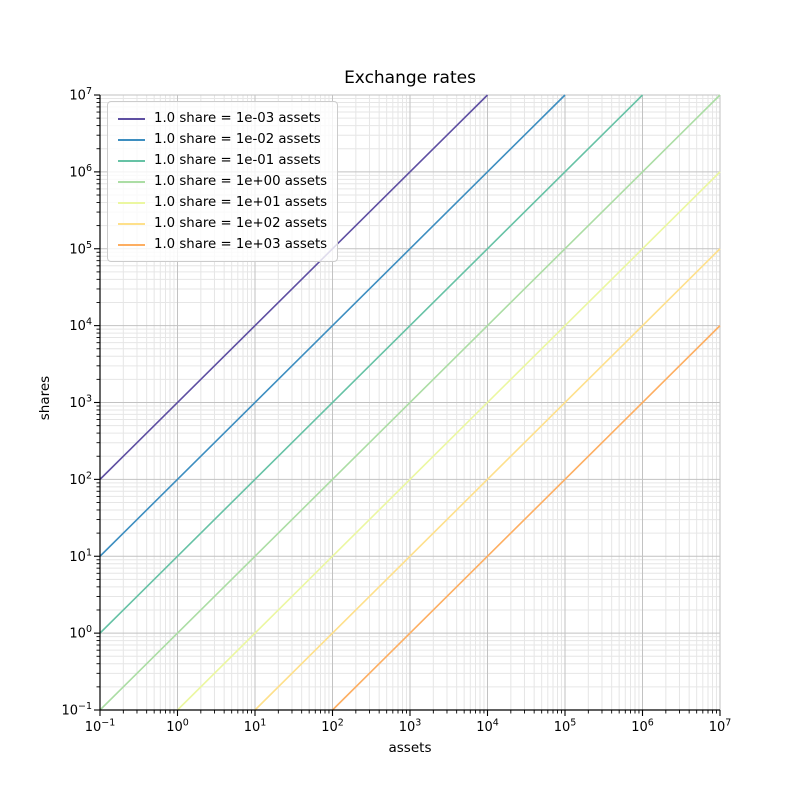 The width and height of the screenshot is (800, 800). Describe the element at coordinates (237, 118) in the screenshot. I see `legend-item-label: 1.0 share = 1e-03 assets` at that location.